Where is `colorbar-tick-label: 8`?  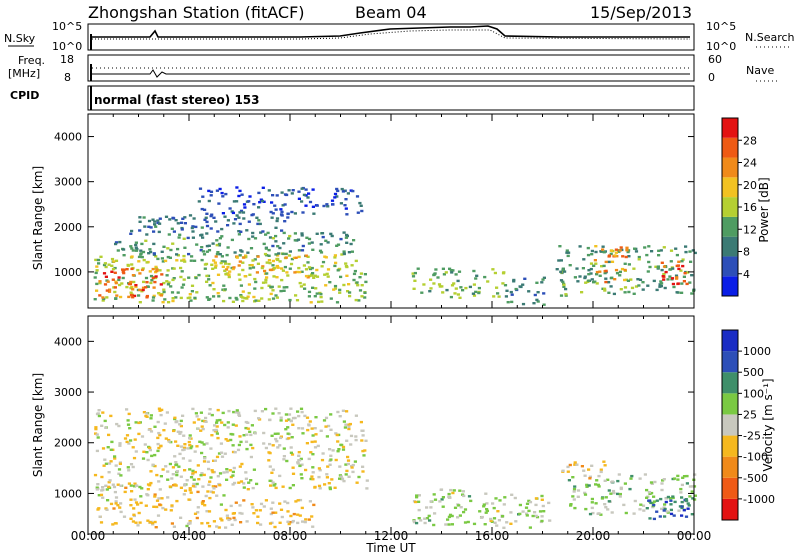 colorbar-tick-label: 8 is located at coordinates (746, 252).